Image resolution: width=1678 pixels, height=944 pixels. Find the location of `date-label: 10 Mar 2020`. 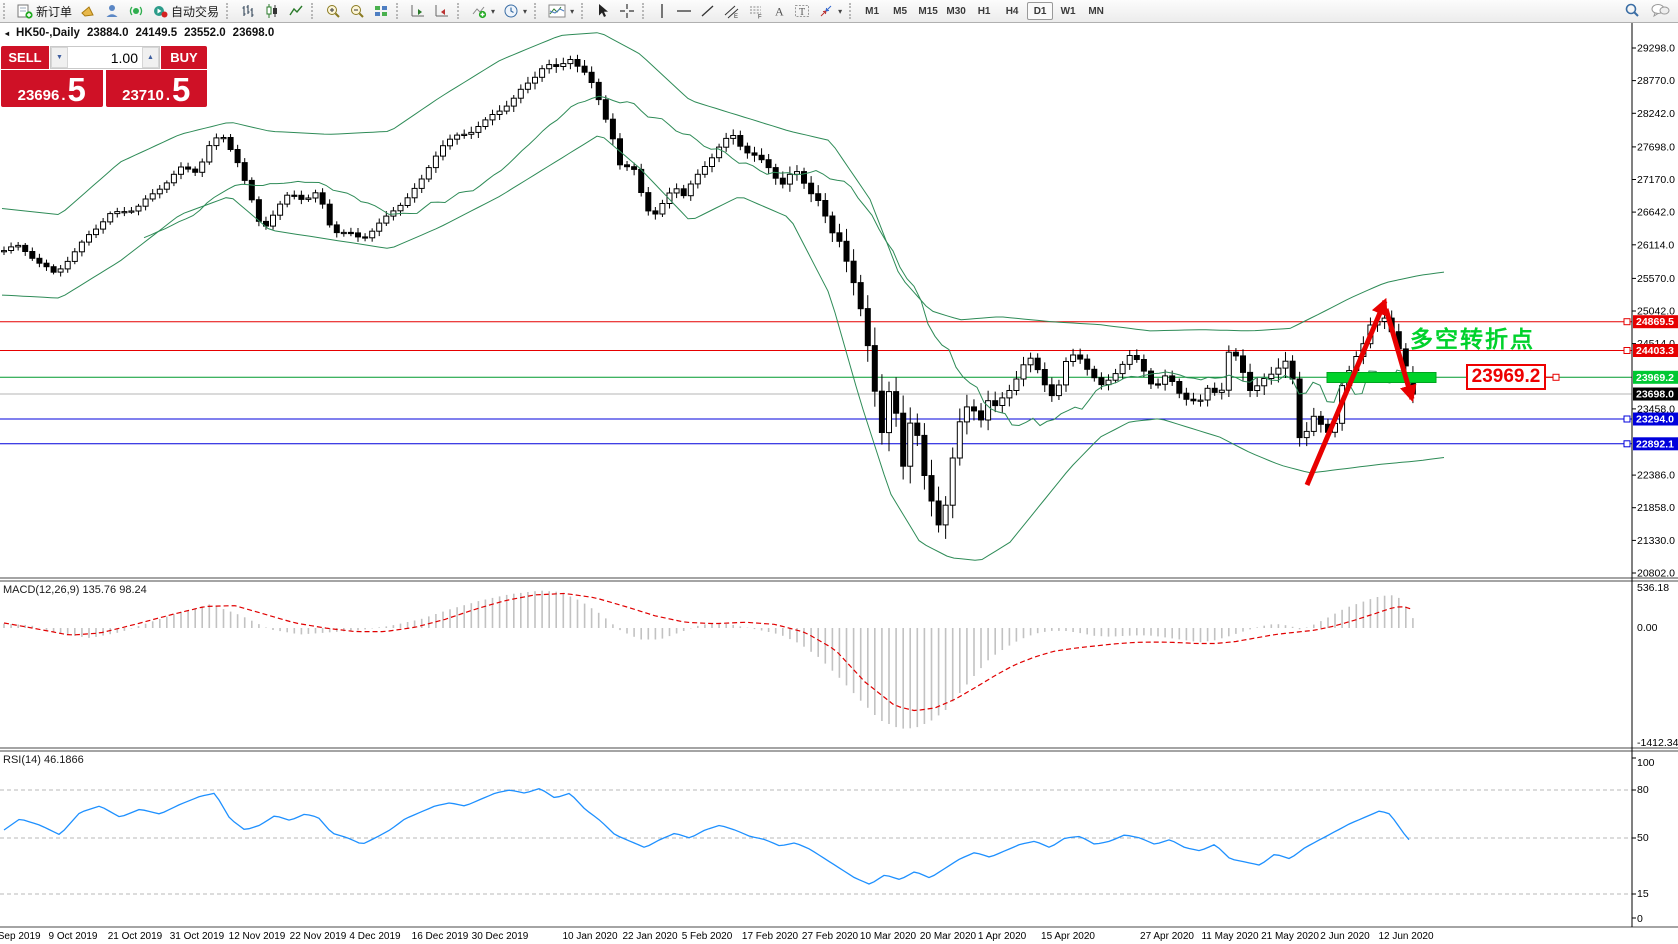

date-label: 10 Mar 2020 is located at coordinates (888, 936).